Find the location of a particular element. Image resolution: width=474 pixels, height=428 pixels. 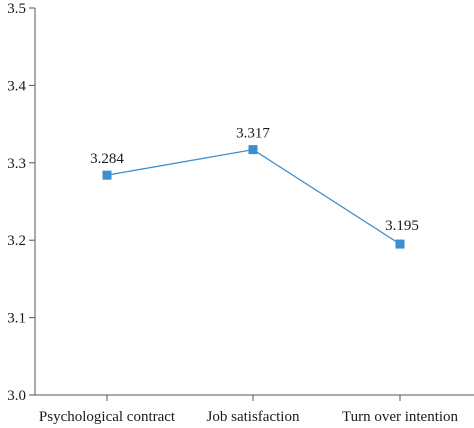

y-tick-label: 3.5 is located at coordinates (16, 9).